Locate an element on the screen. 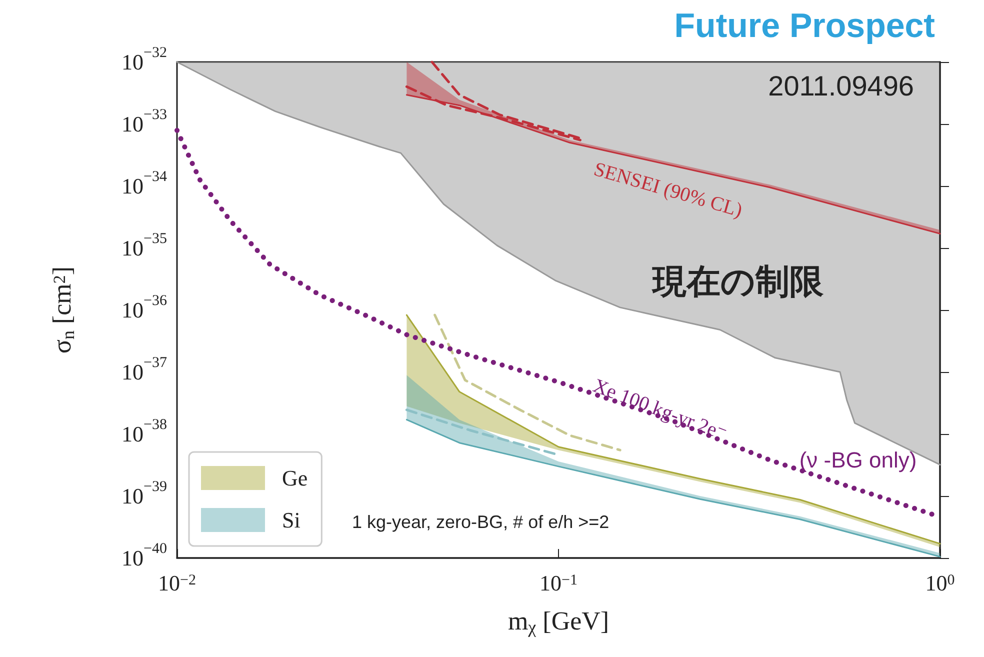 The width and height of the screenshot is (984, 657). legend-label: Ge is located at coordinates (295, 478).